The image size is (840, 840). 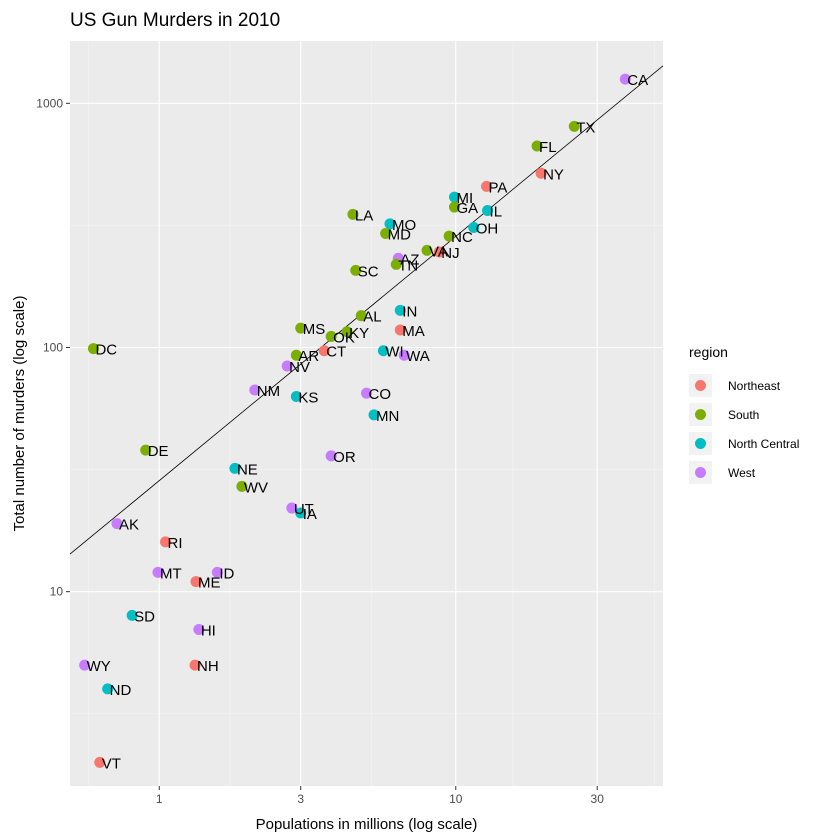 I want to click on chart-title: US Gun Murders in 2010, so click(x=175, y=20).